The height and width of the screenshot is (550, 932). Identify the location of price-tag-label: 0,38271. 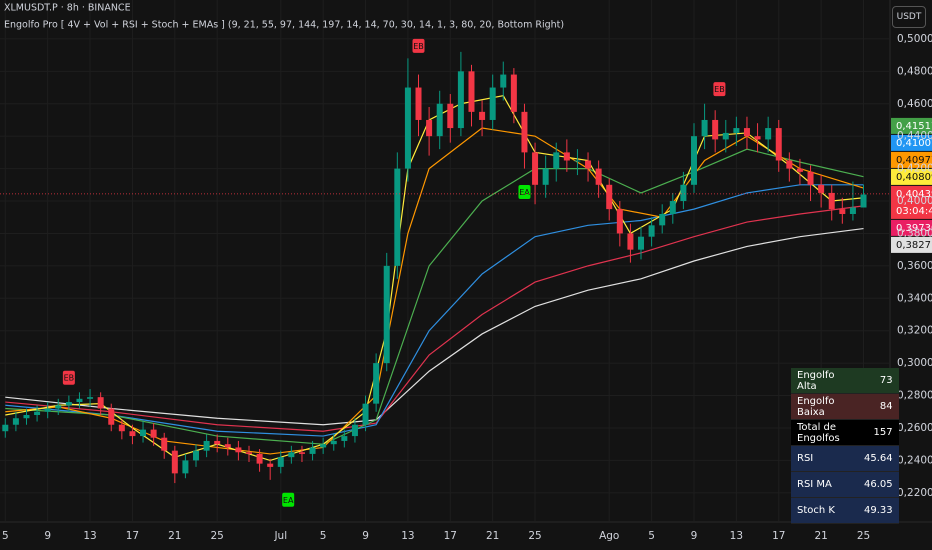
(914, 245).